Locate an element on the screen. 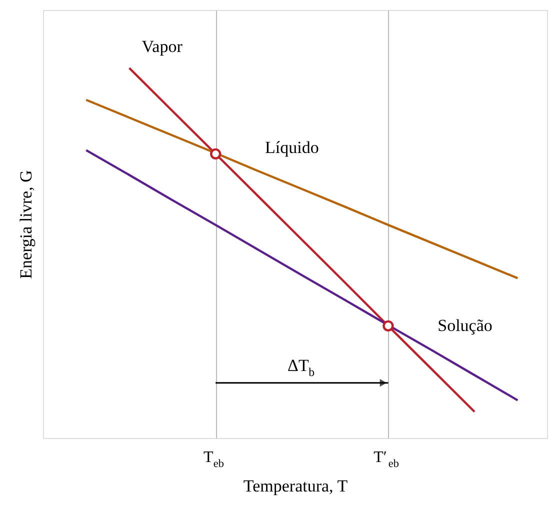 The image size is (549, 511). series-label: Solução is located at coordinates (465, 326).